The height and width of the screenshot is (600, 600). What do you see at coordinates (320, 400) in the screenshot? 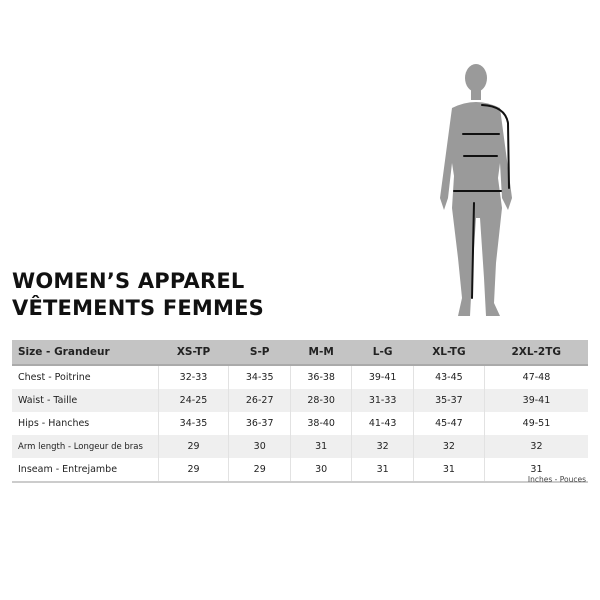
I see `table-cell: 28-30` at bounding box center [320, 400].